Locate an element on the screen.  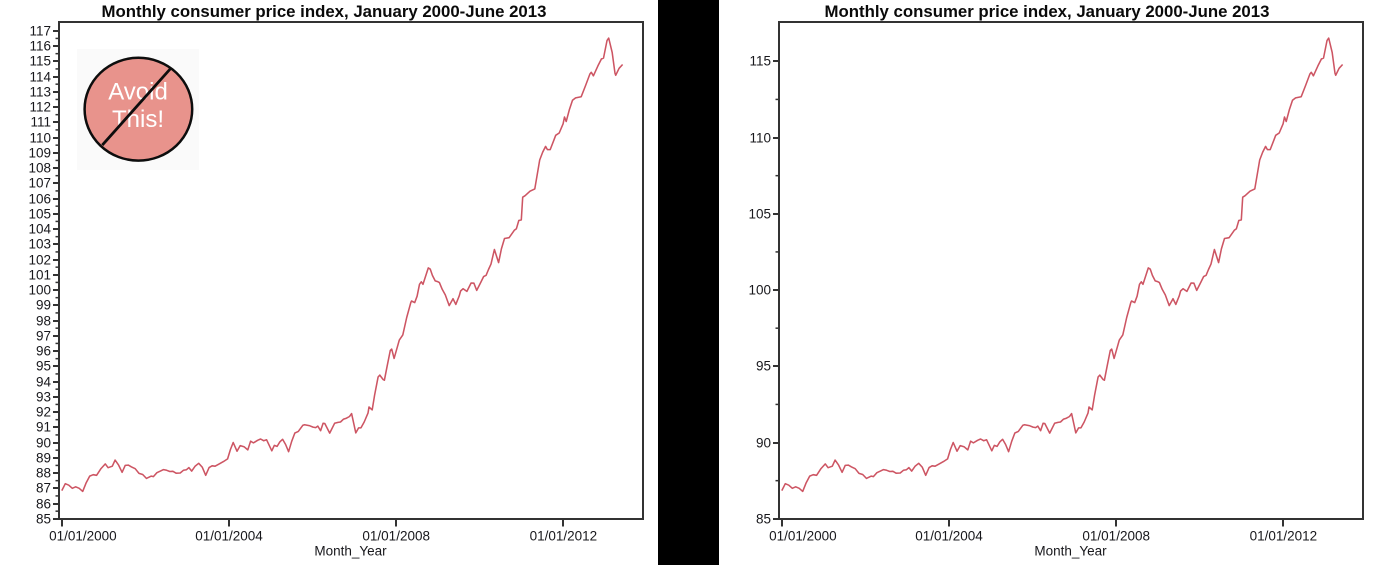
svg-text: 101 is located at coordinates (39, 275).